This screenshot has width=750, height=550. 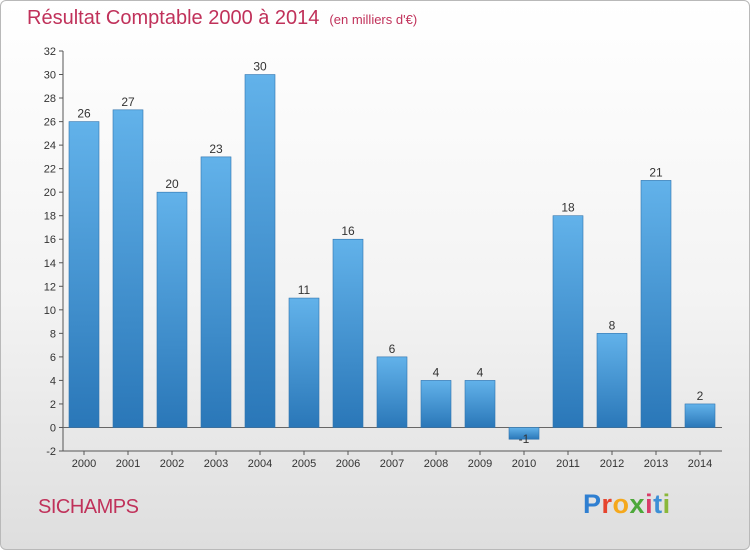 I want to click on y-tick-label: 28, so click(x=50, y=99).